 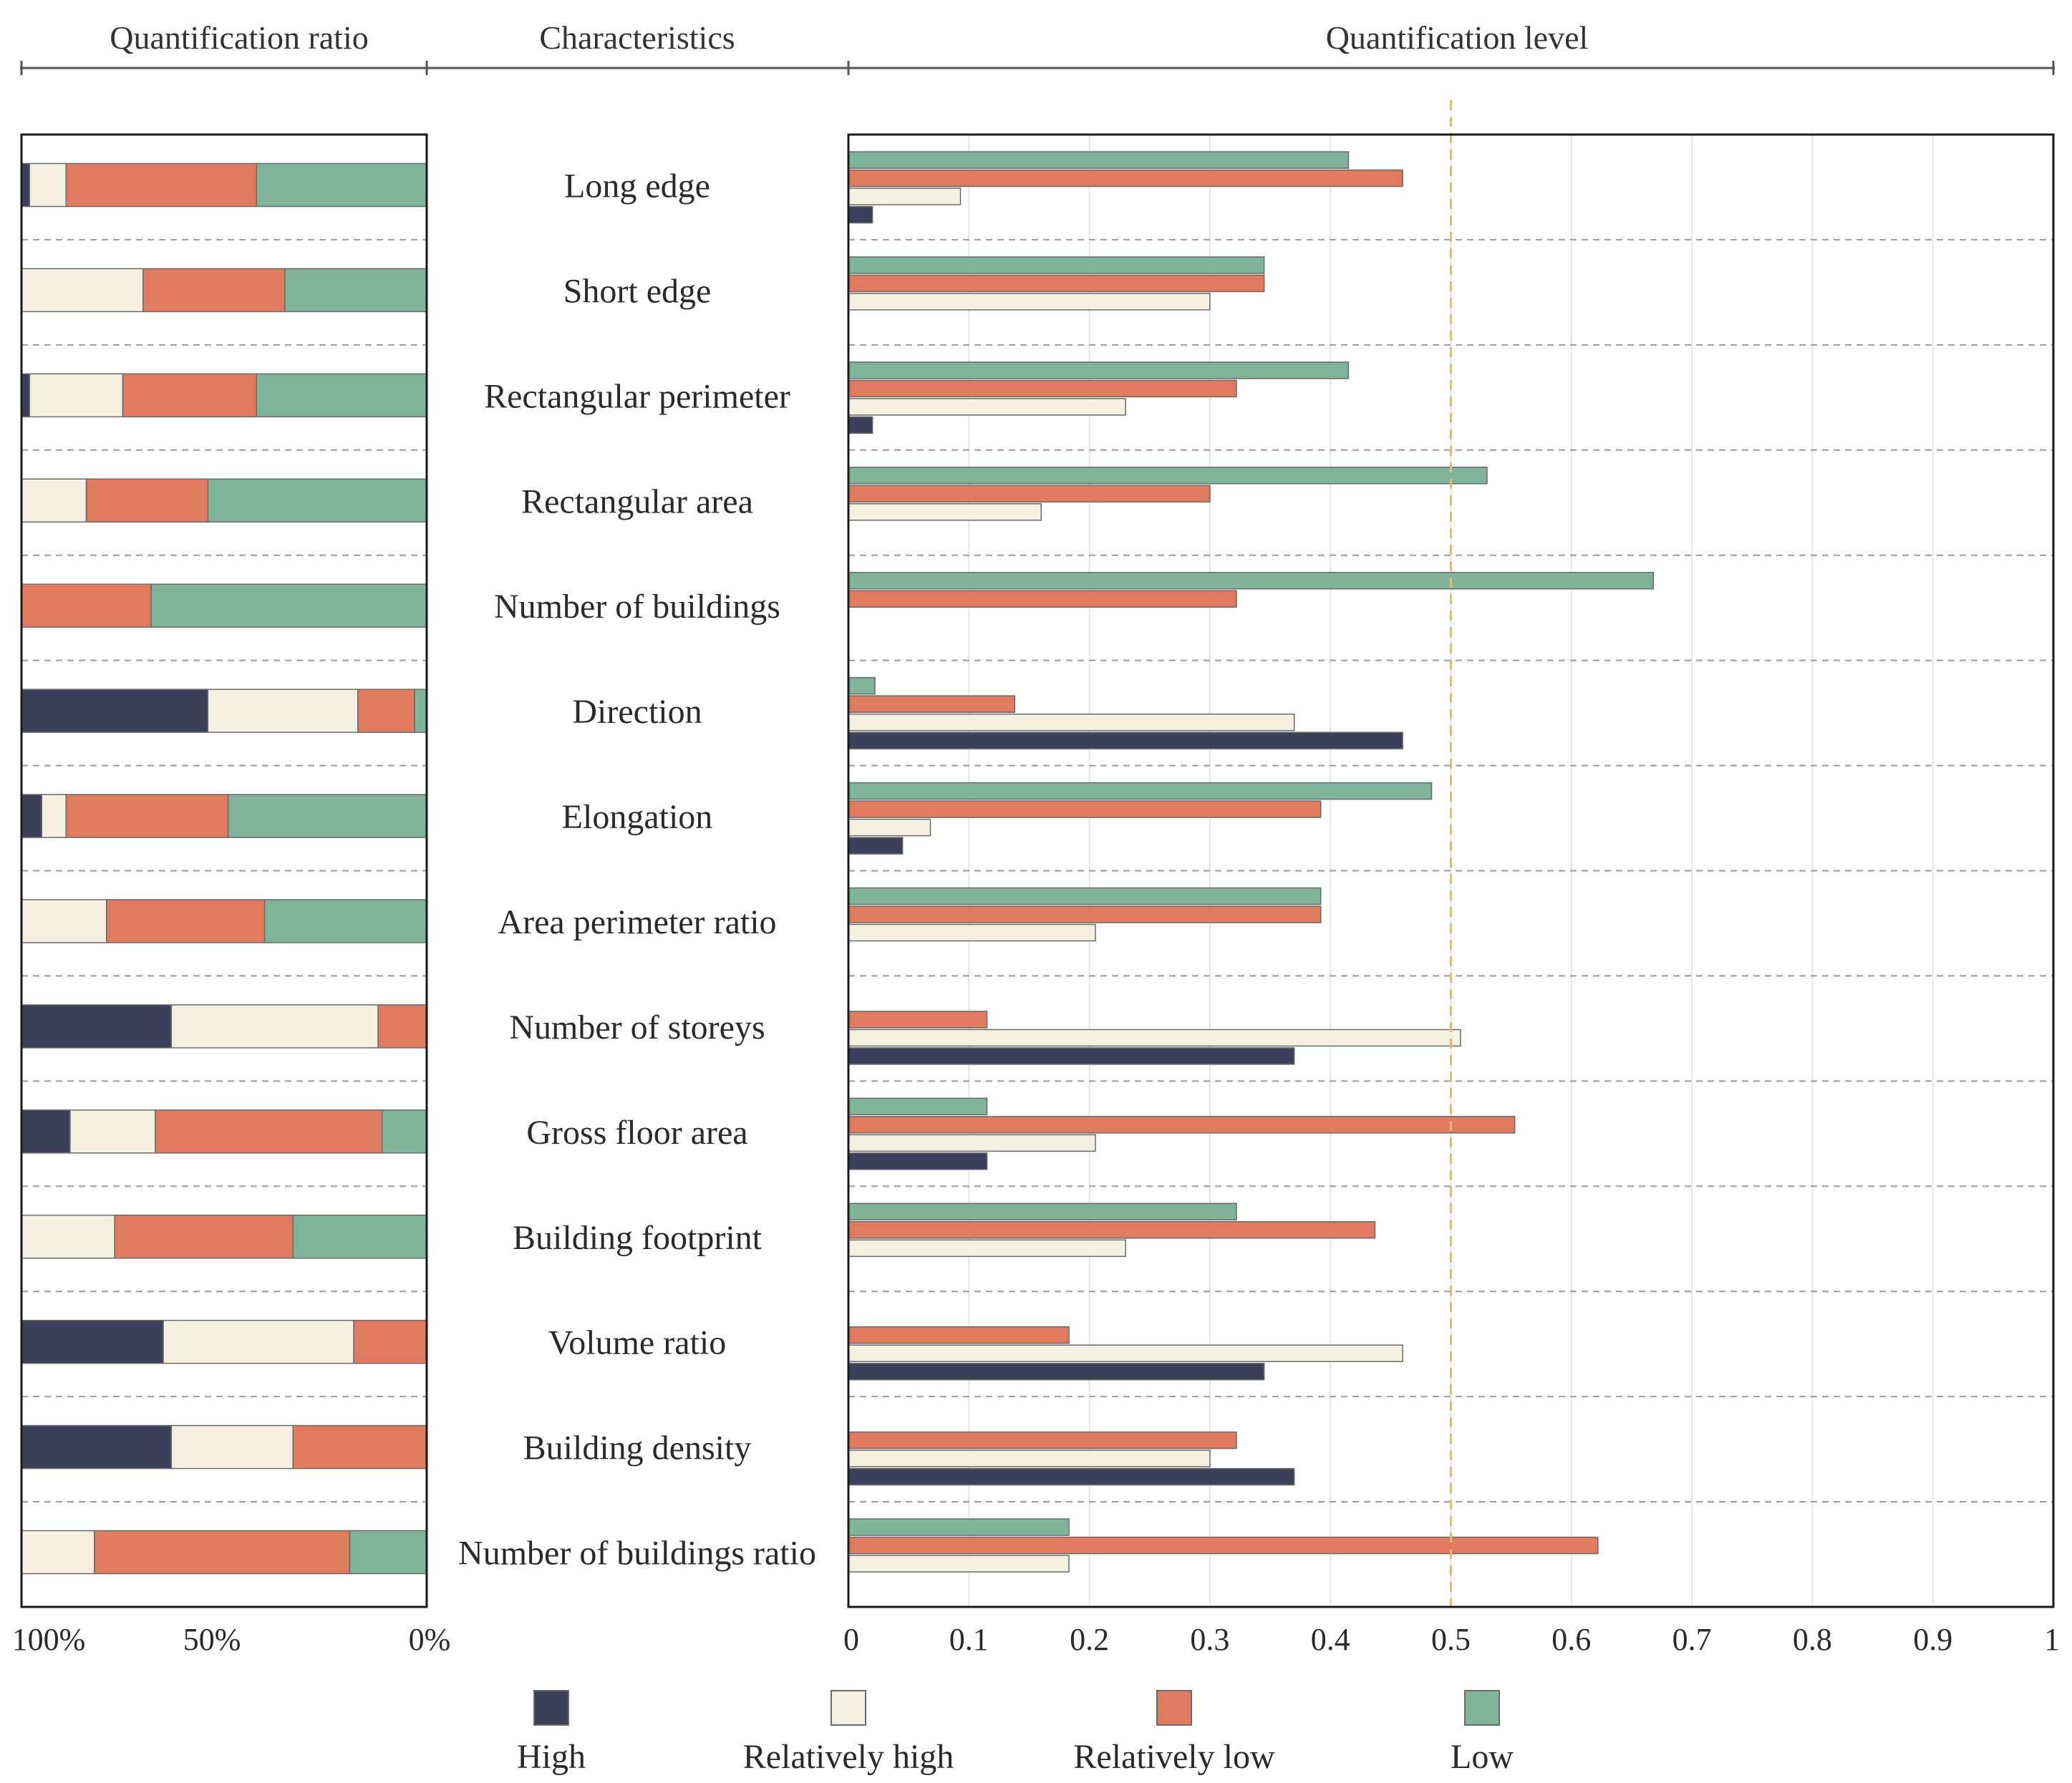 I want to click on category-label-rectangular-perimeter: Rectangular perimeter, so click(x=637, y=396).